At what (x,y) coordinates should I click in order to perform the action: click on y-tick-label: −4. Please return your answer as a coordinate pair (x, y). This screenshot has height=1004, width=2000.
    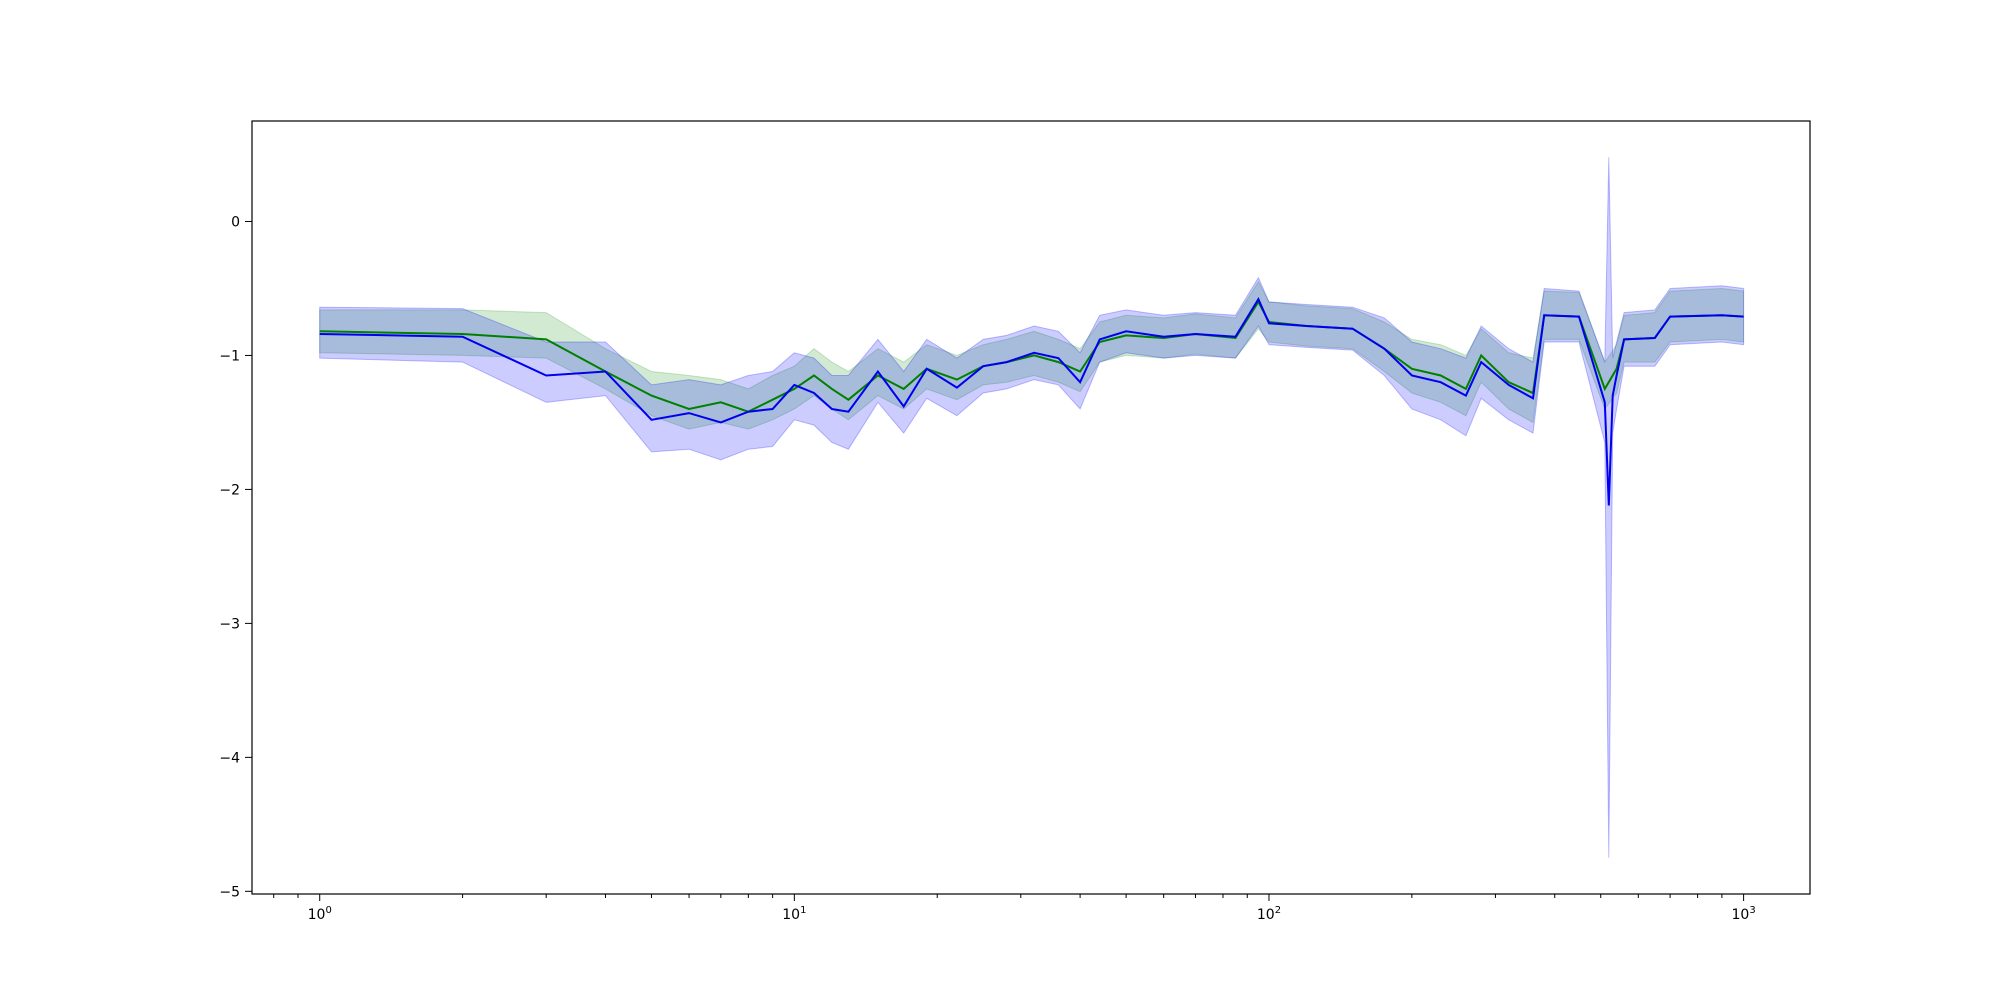
    Looking at the image, I should click on (229, 758).